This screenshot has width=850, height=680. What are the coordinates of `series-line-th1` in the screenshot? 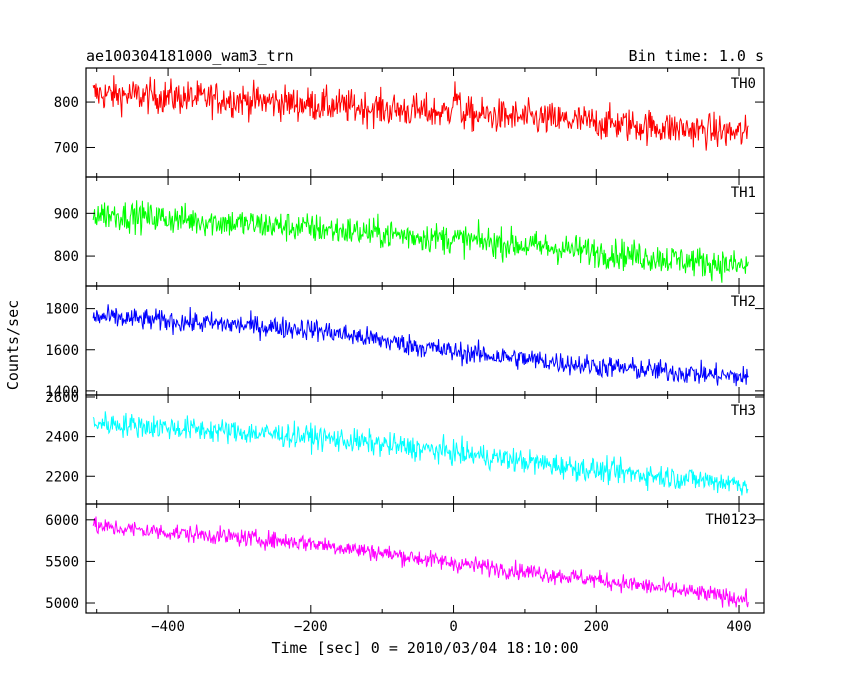 It's located at (420, 241).